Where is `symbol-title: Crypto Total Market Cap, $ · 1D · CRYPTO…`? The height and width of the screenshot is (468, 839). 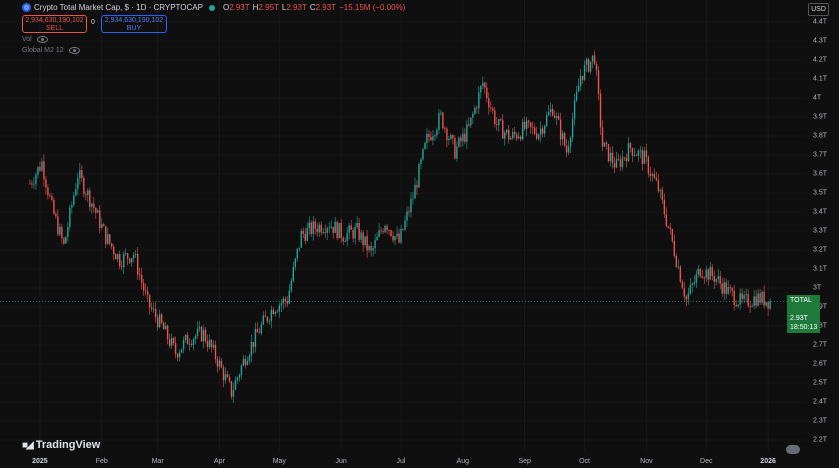 symbol-title: Crypto Total Market Cap, $ · 1D · CRYPTO… is located at coordinates (118, 7).